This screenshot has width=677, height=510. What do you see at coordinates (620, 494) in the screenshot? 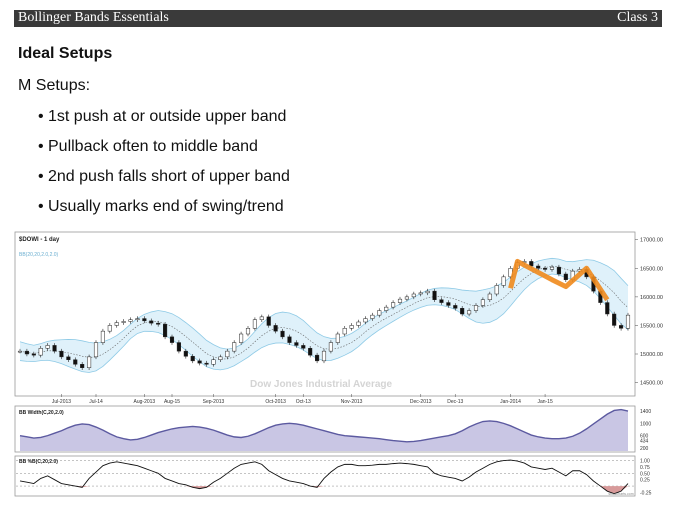
I see `source-label: stockcharts.com` at bounding box center [620, 494].